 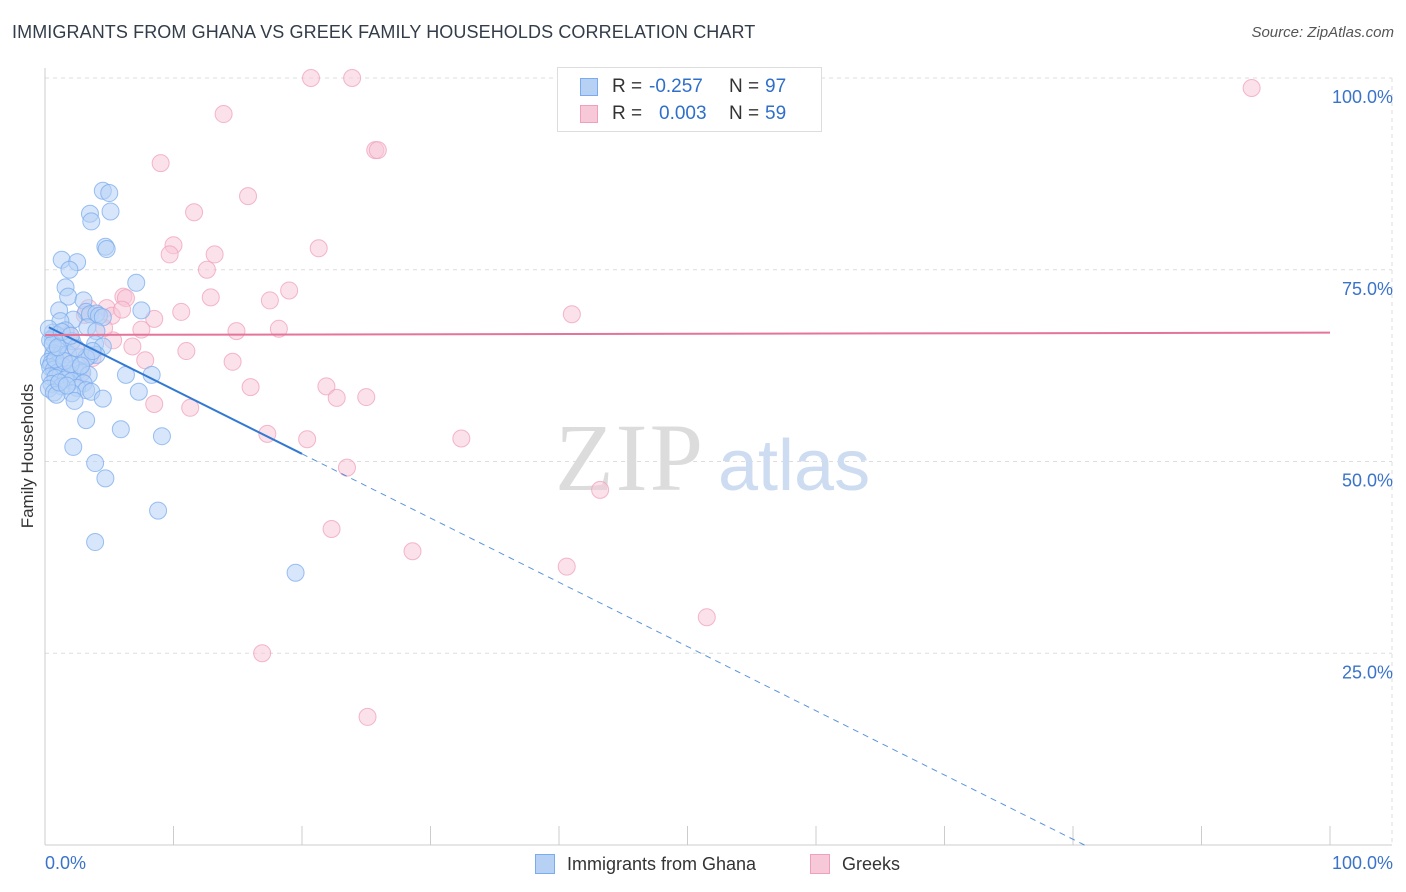 I want to click on legend-r-value-ghana: -0.257, so click(x=676, y=86).